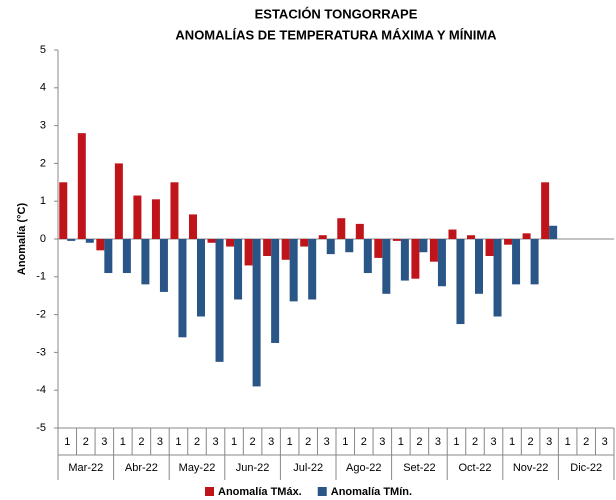 The width and height of the screenshot is (616, 500). I want to click on x-group-label: Mar-22, so click(85, 468).